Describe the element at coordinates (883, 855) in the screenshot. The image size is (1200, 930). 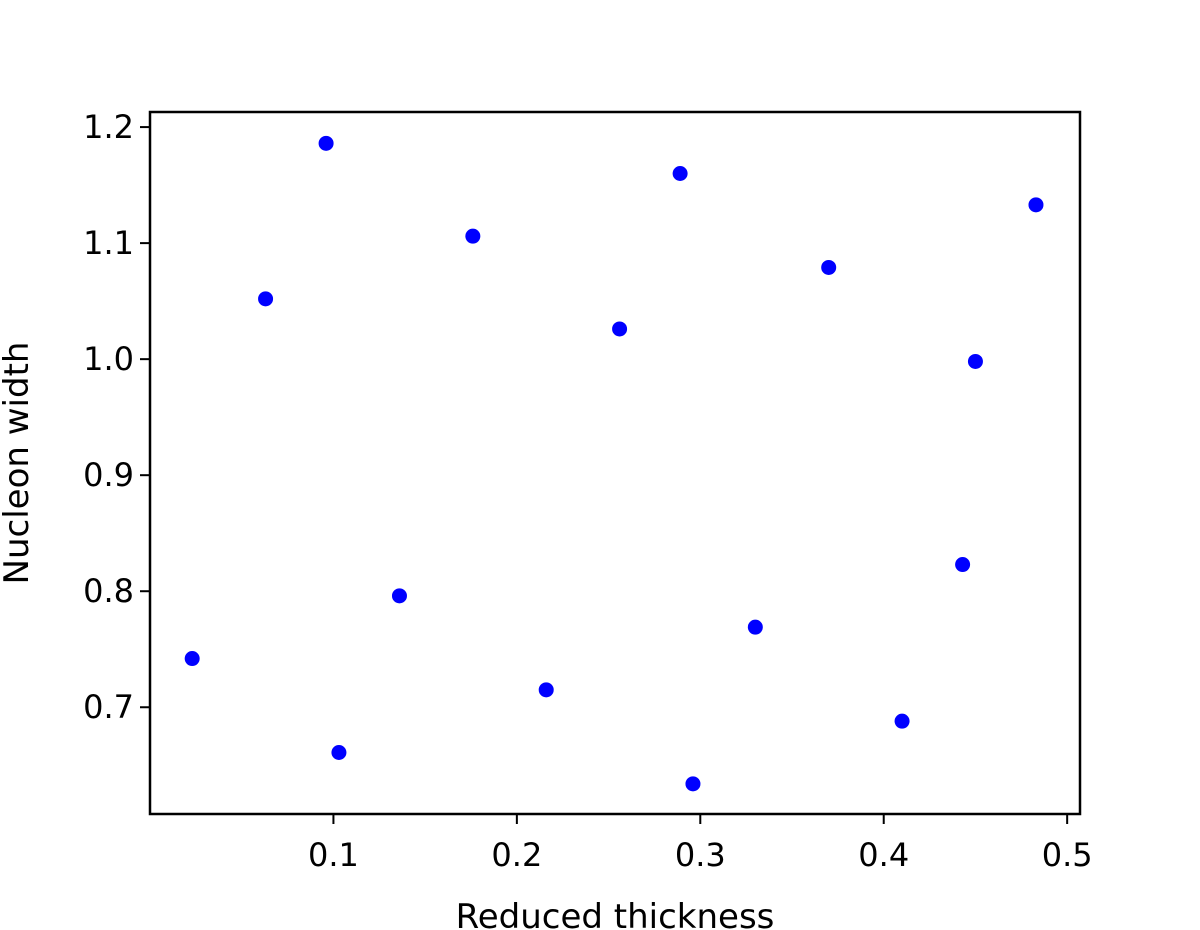
I see `x-tick-label: 0.4` at that location.